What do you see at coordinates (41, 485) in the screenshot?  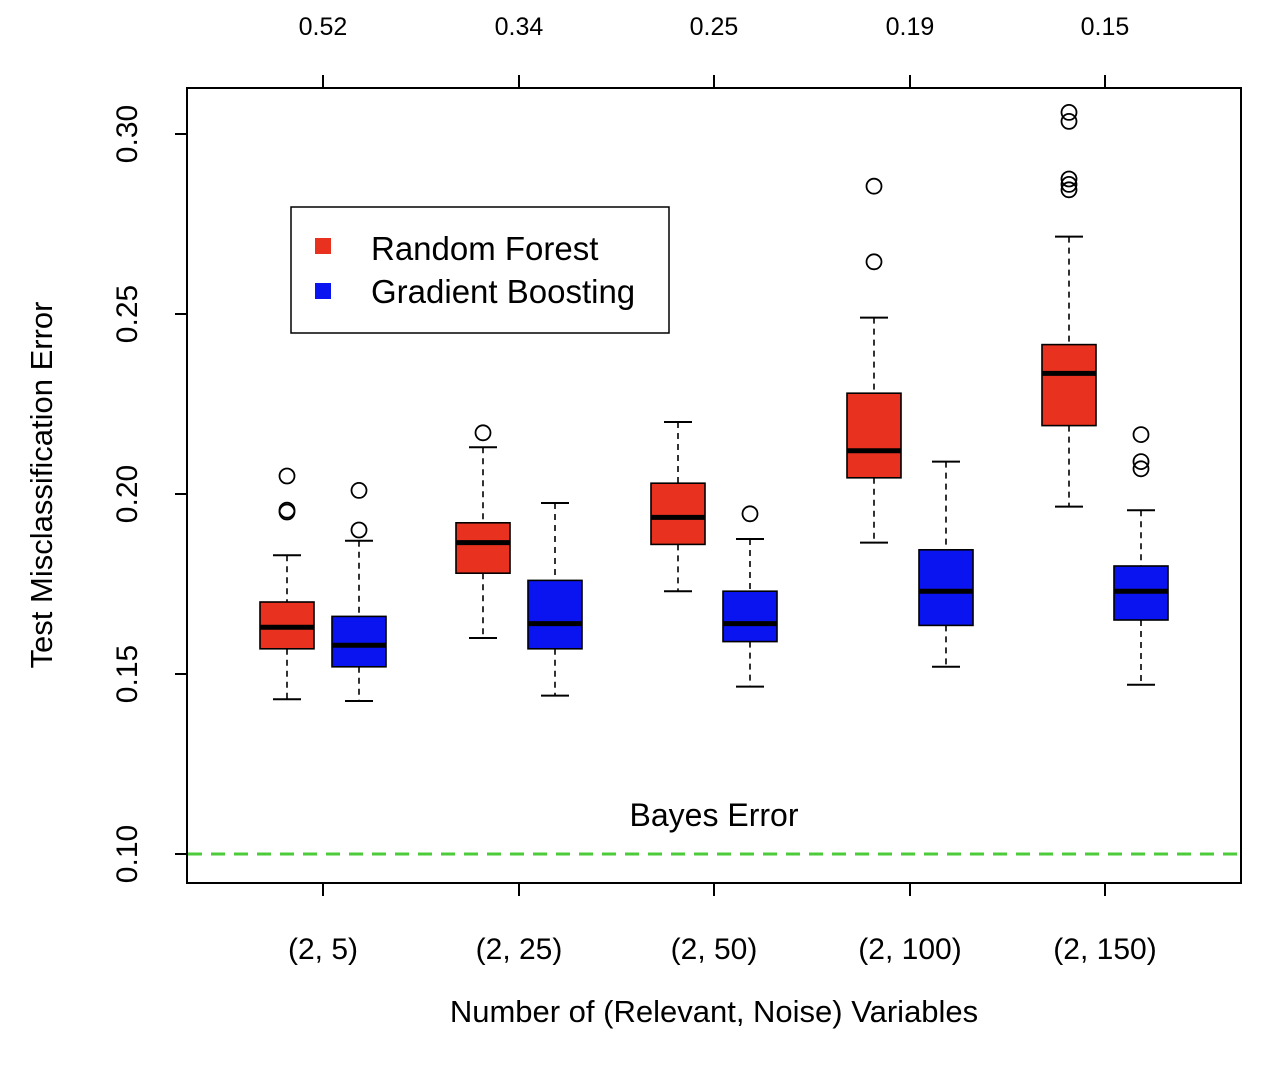 I see `y-axis-title: Test Misclassification Error` at bounding box center [41, 485].